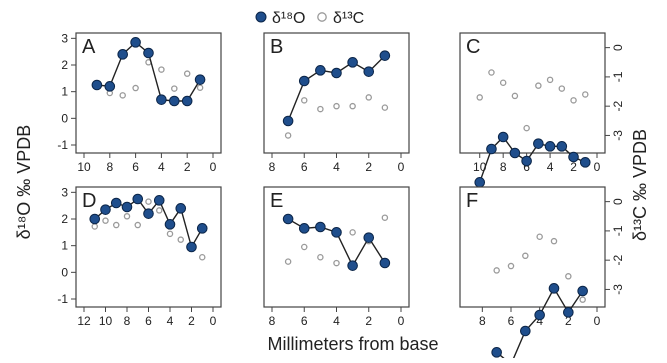  I want to click on panel-label: A, so click(89, 47).